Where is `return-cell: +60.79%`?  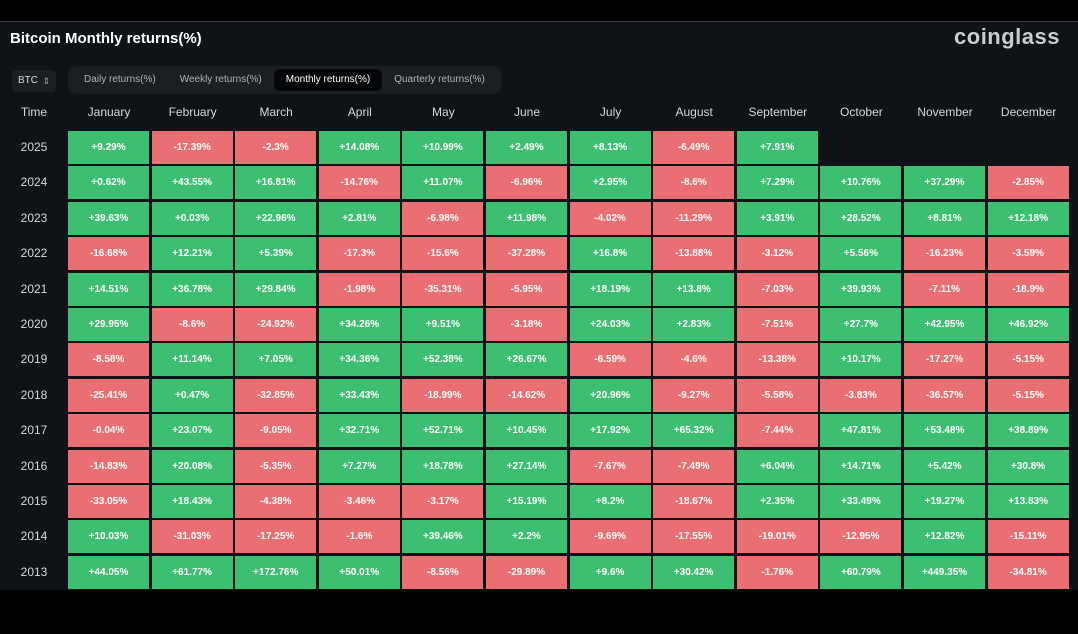
return-cell: +60.79% is located at coordinates (861, 572).